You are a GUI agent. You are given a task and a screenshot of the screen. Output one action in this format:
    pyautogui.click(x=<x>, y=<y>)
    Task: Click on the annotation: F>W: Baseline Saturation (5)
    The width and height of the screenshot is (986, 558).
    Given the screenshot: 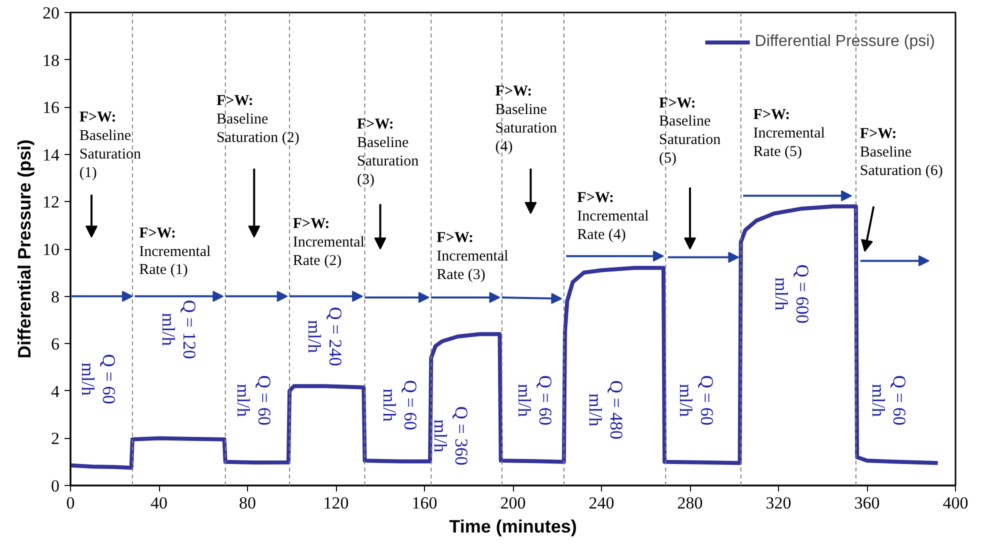 What is the action you would take?
    pyautogui.click(x=690, y=131)
    